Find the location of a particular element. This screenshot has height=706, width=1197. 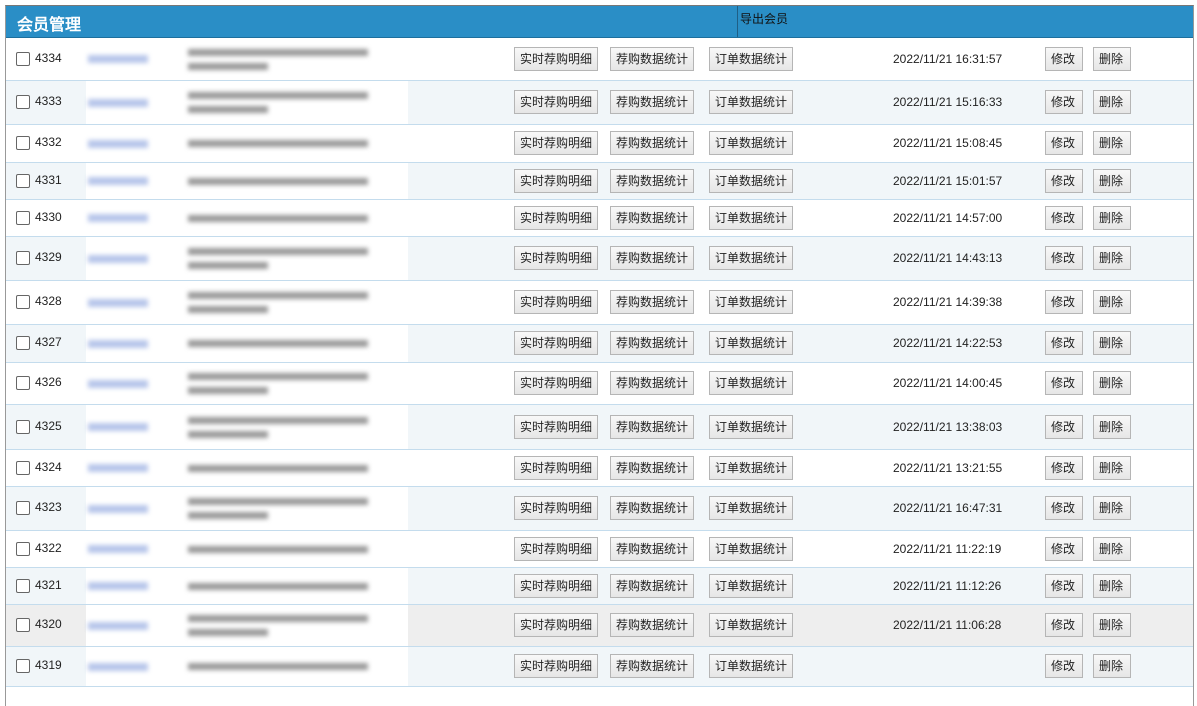

export-members-button: 导出会员 is located at coordinates (762, 21).